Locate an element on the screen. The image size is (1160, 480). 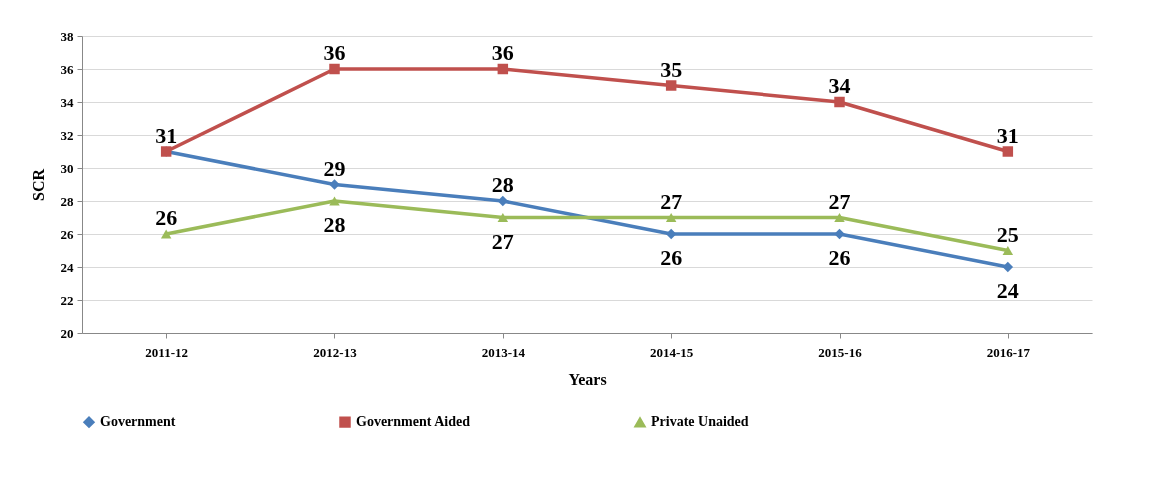
x-tick-label: 2016-17 is located at coordinates (1008, 352).